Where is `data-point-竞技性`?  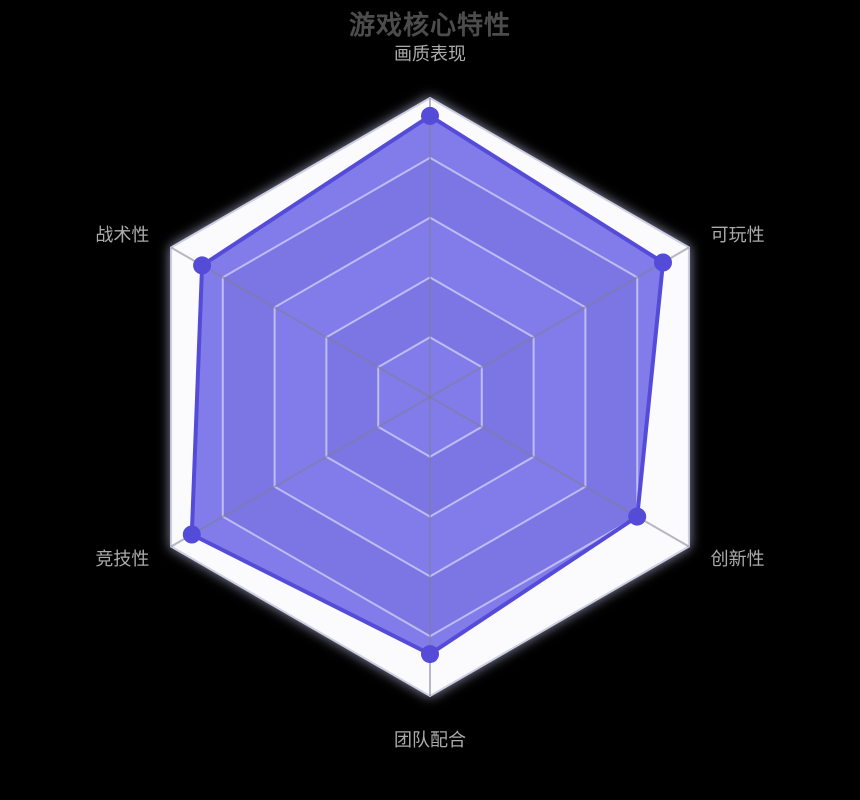
data-point-竞技性 is located at coordinates (191, 534).